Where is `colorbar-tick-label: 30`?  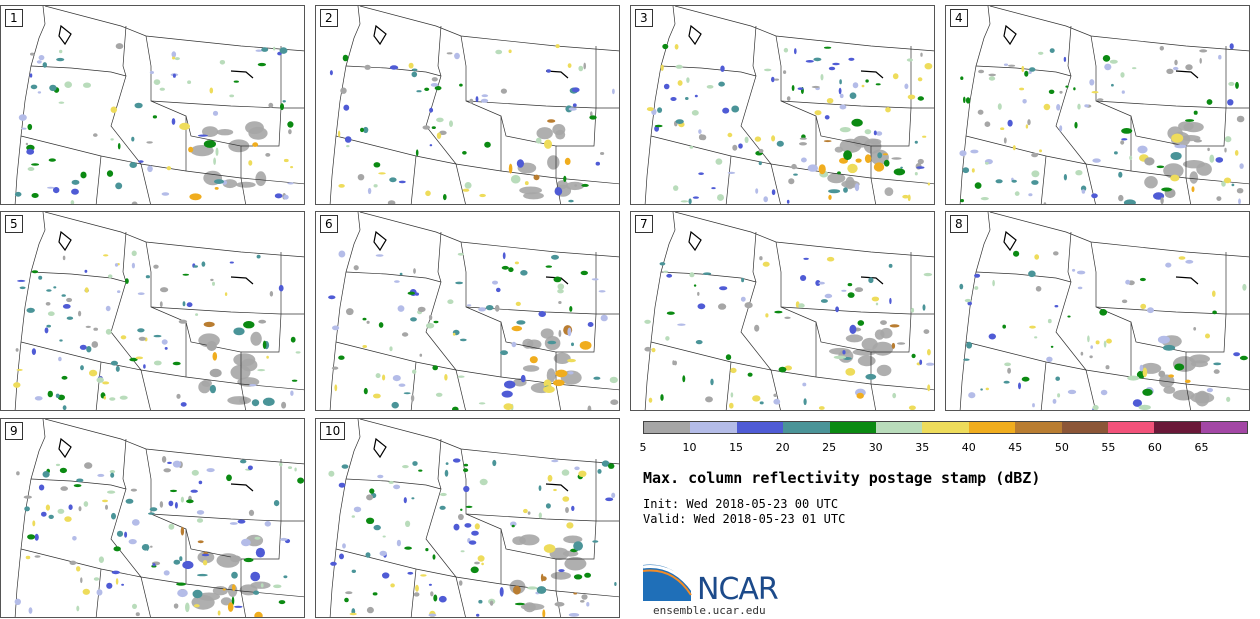
colorbar-tick-label: 30 is located at coordinates (875, 447).